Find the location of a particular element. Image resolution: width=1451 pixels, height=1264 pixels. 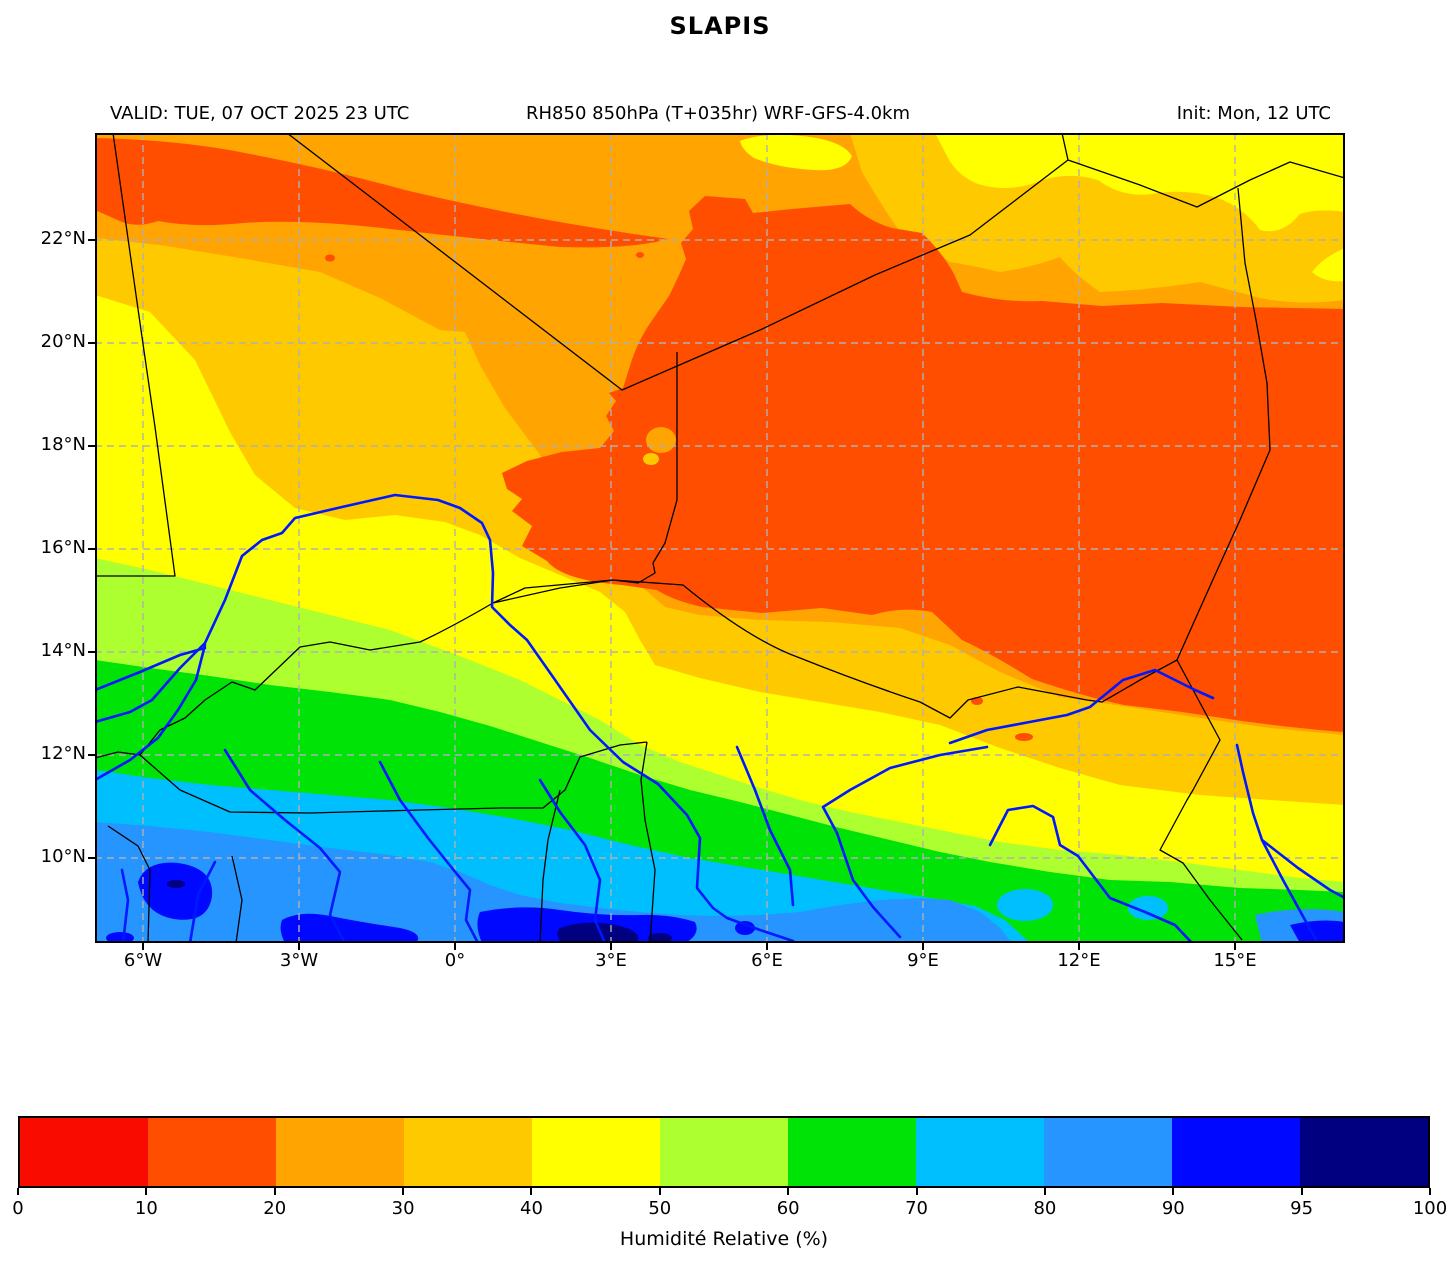

colorbar-tick-label: 50 is located at coordinates (660, 1208).